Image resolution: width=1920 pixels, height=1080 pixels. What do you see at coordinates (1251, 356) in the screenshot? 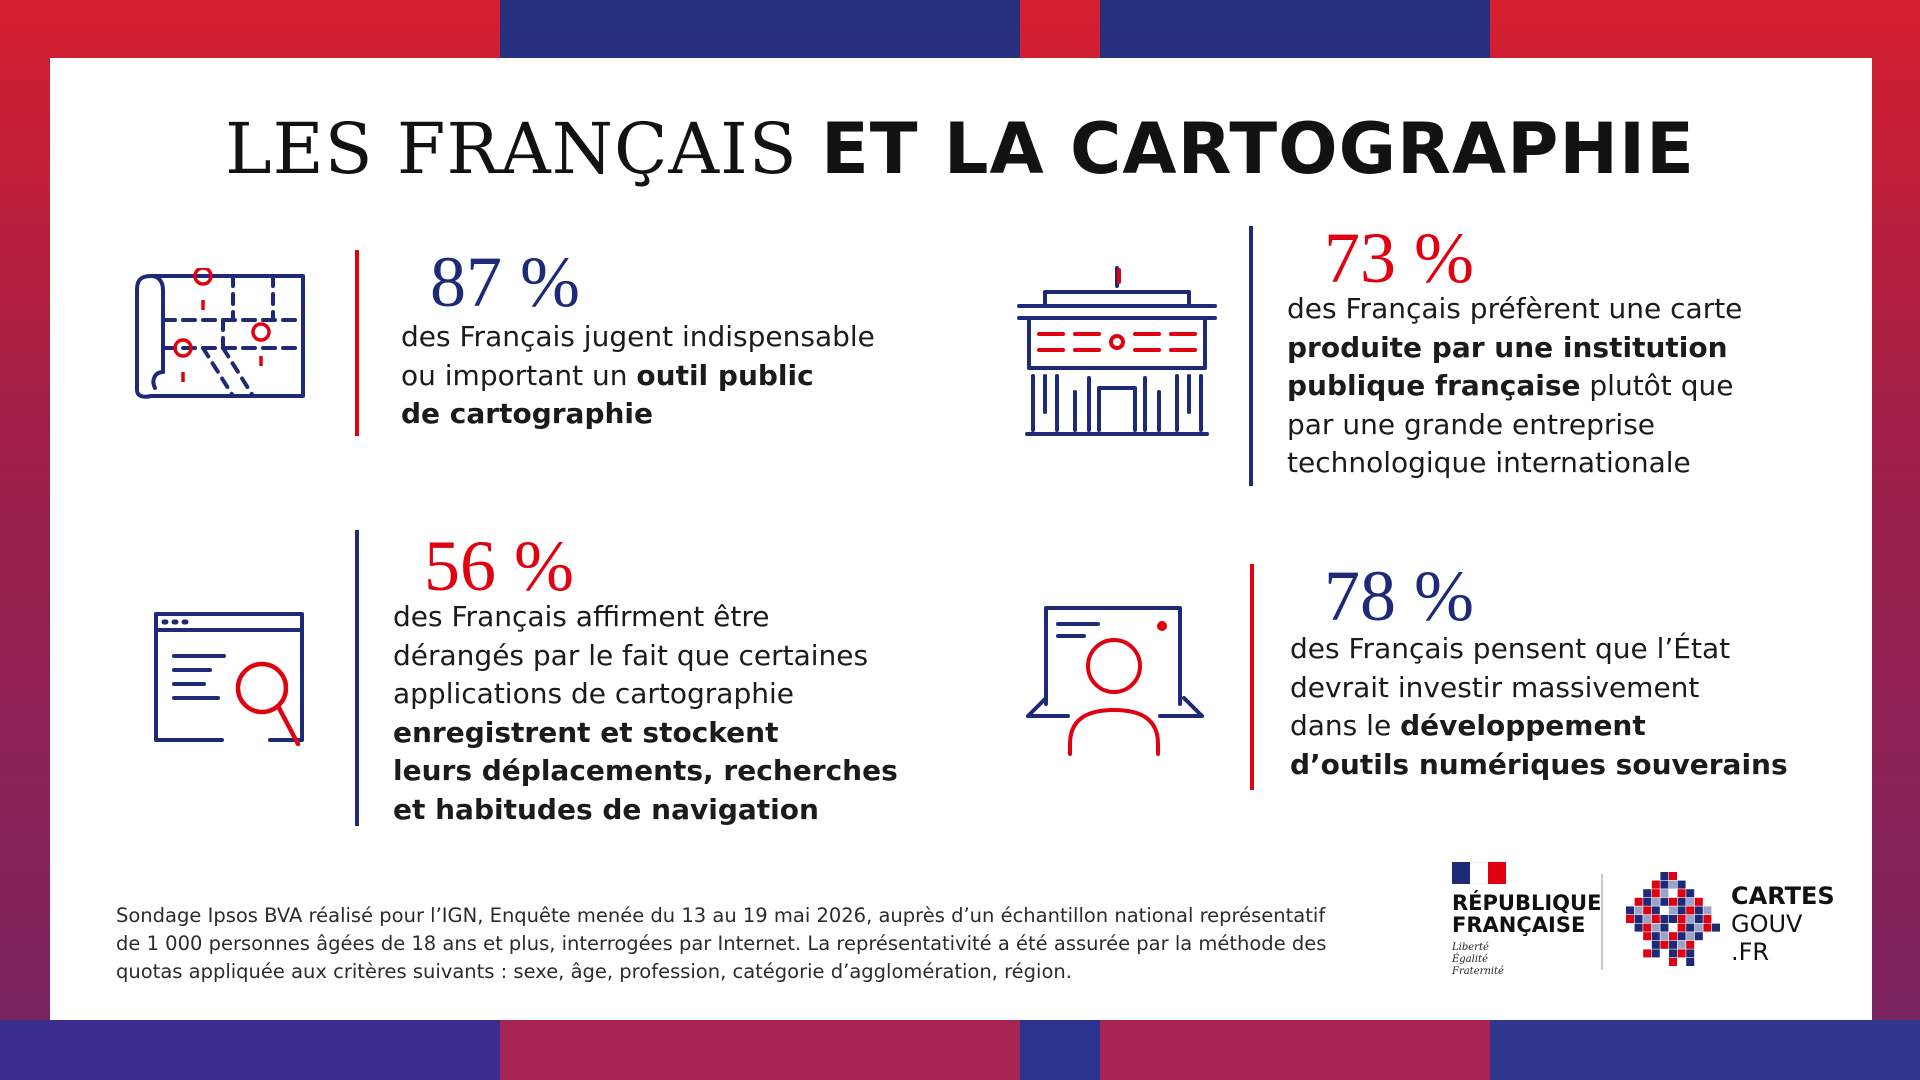
I see `stat-2-divider` at bounding box center [1251, 356].